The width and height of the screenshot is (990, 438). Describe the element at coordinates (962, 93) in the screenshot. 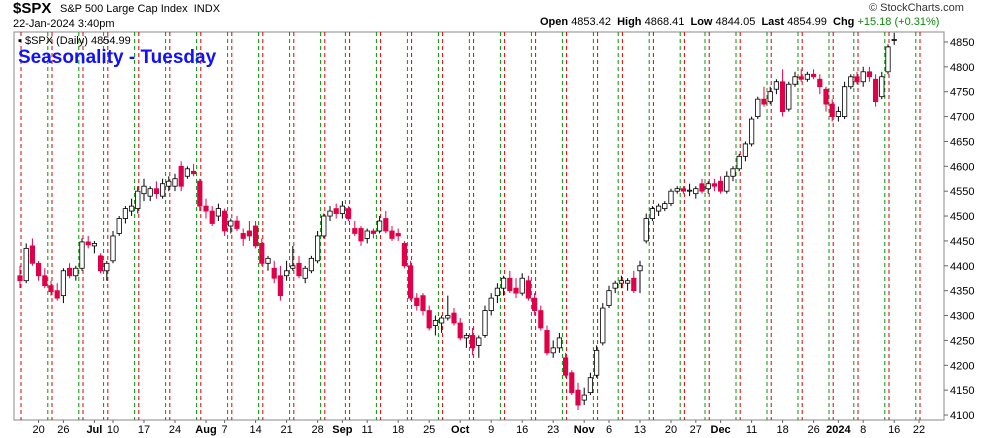

I see `y-tick-label: 4750` at that location.